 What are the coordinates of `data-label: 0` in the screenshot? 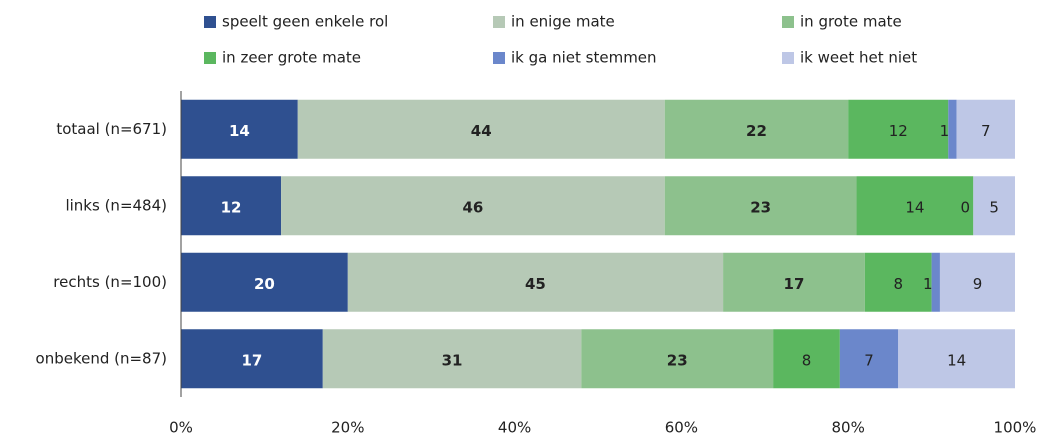 It's located at (966, 207).